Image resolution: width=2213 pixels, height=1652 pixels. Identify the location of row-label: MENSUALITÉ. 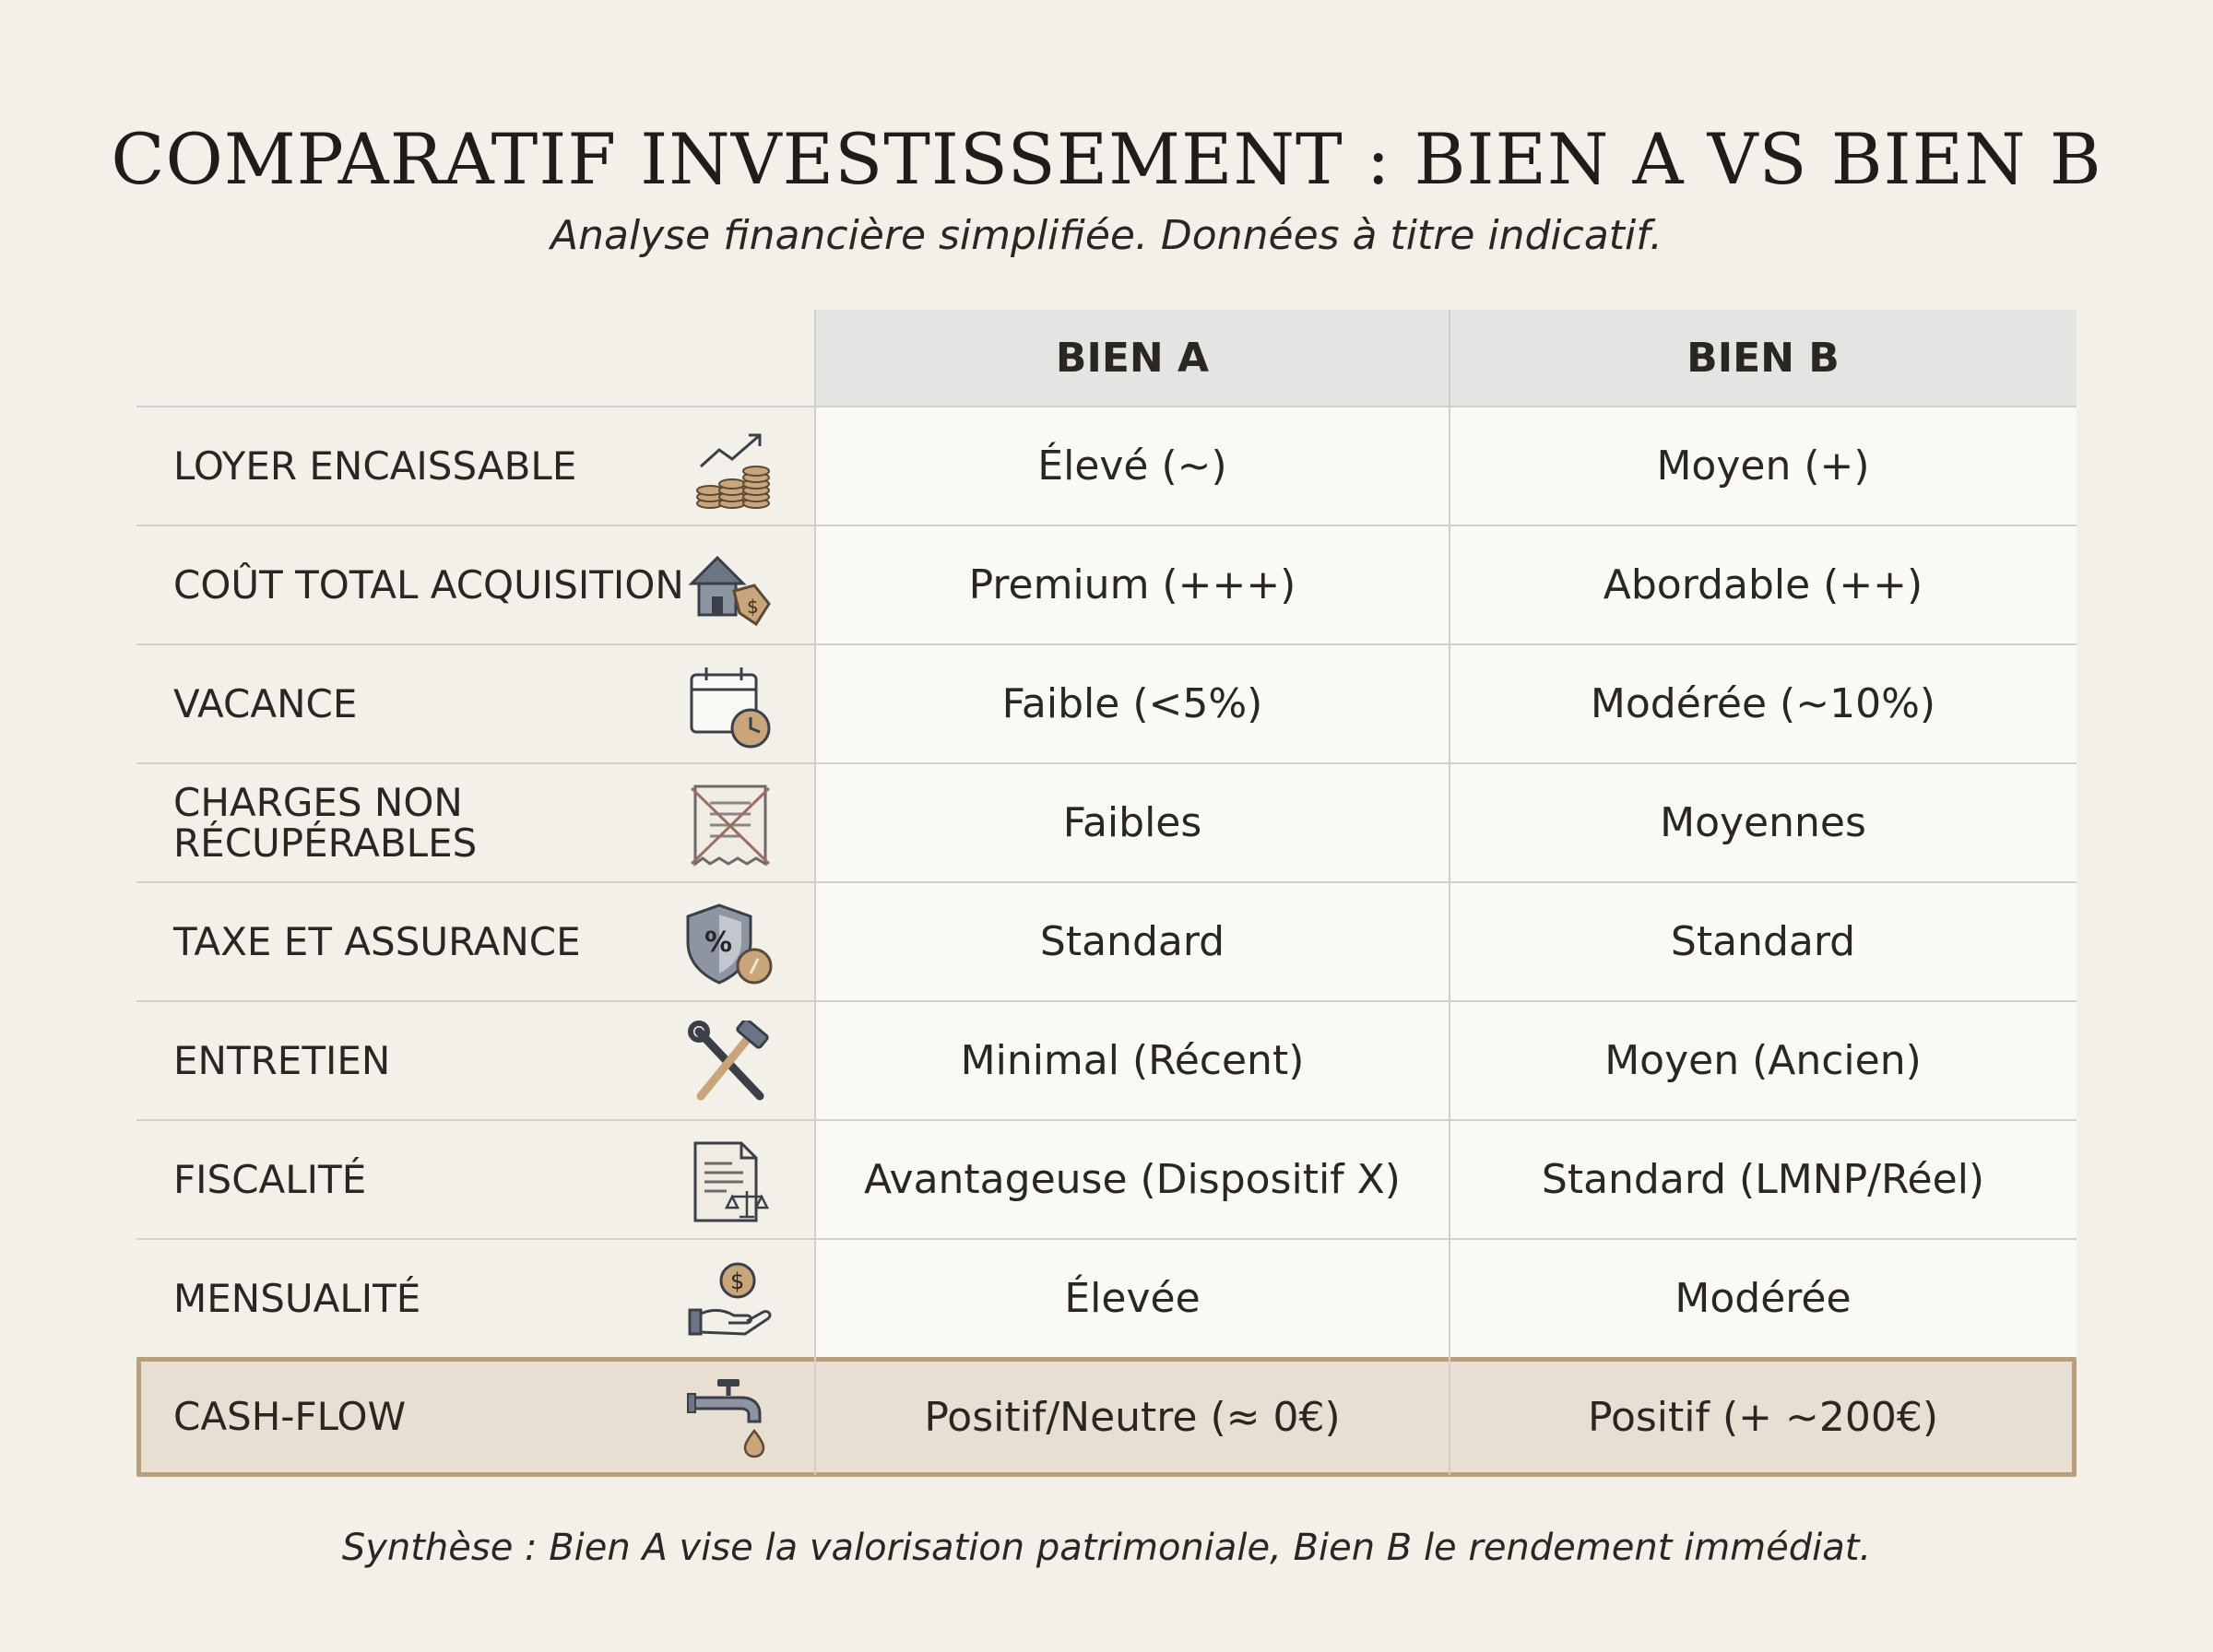
(297, 1298).